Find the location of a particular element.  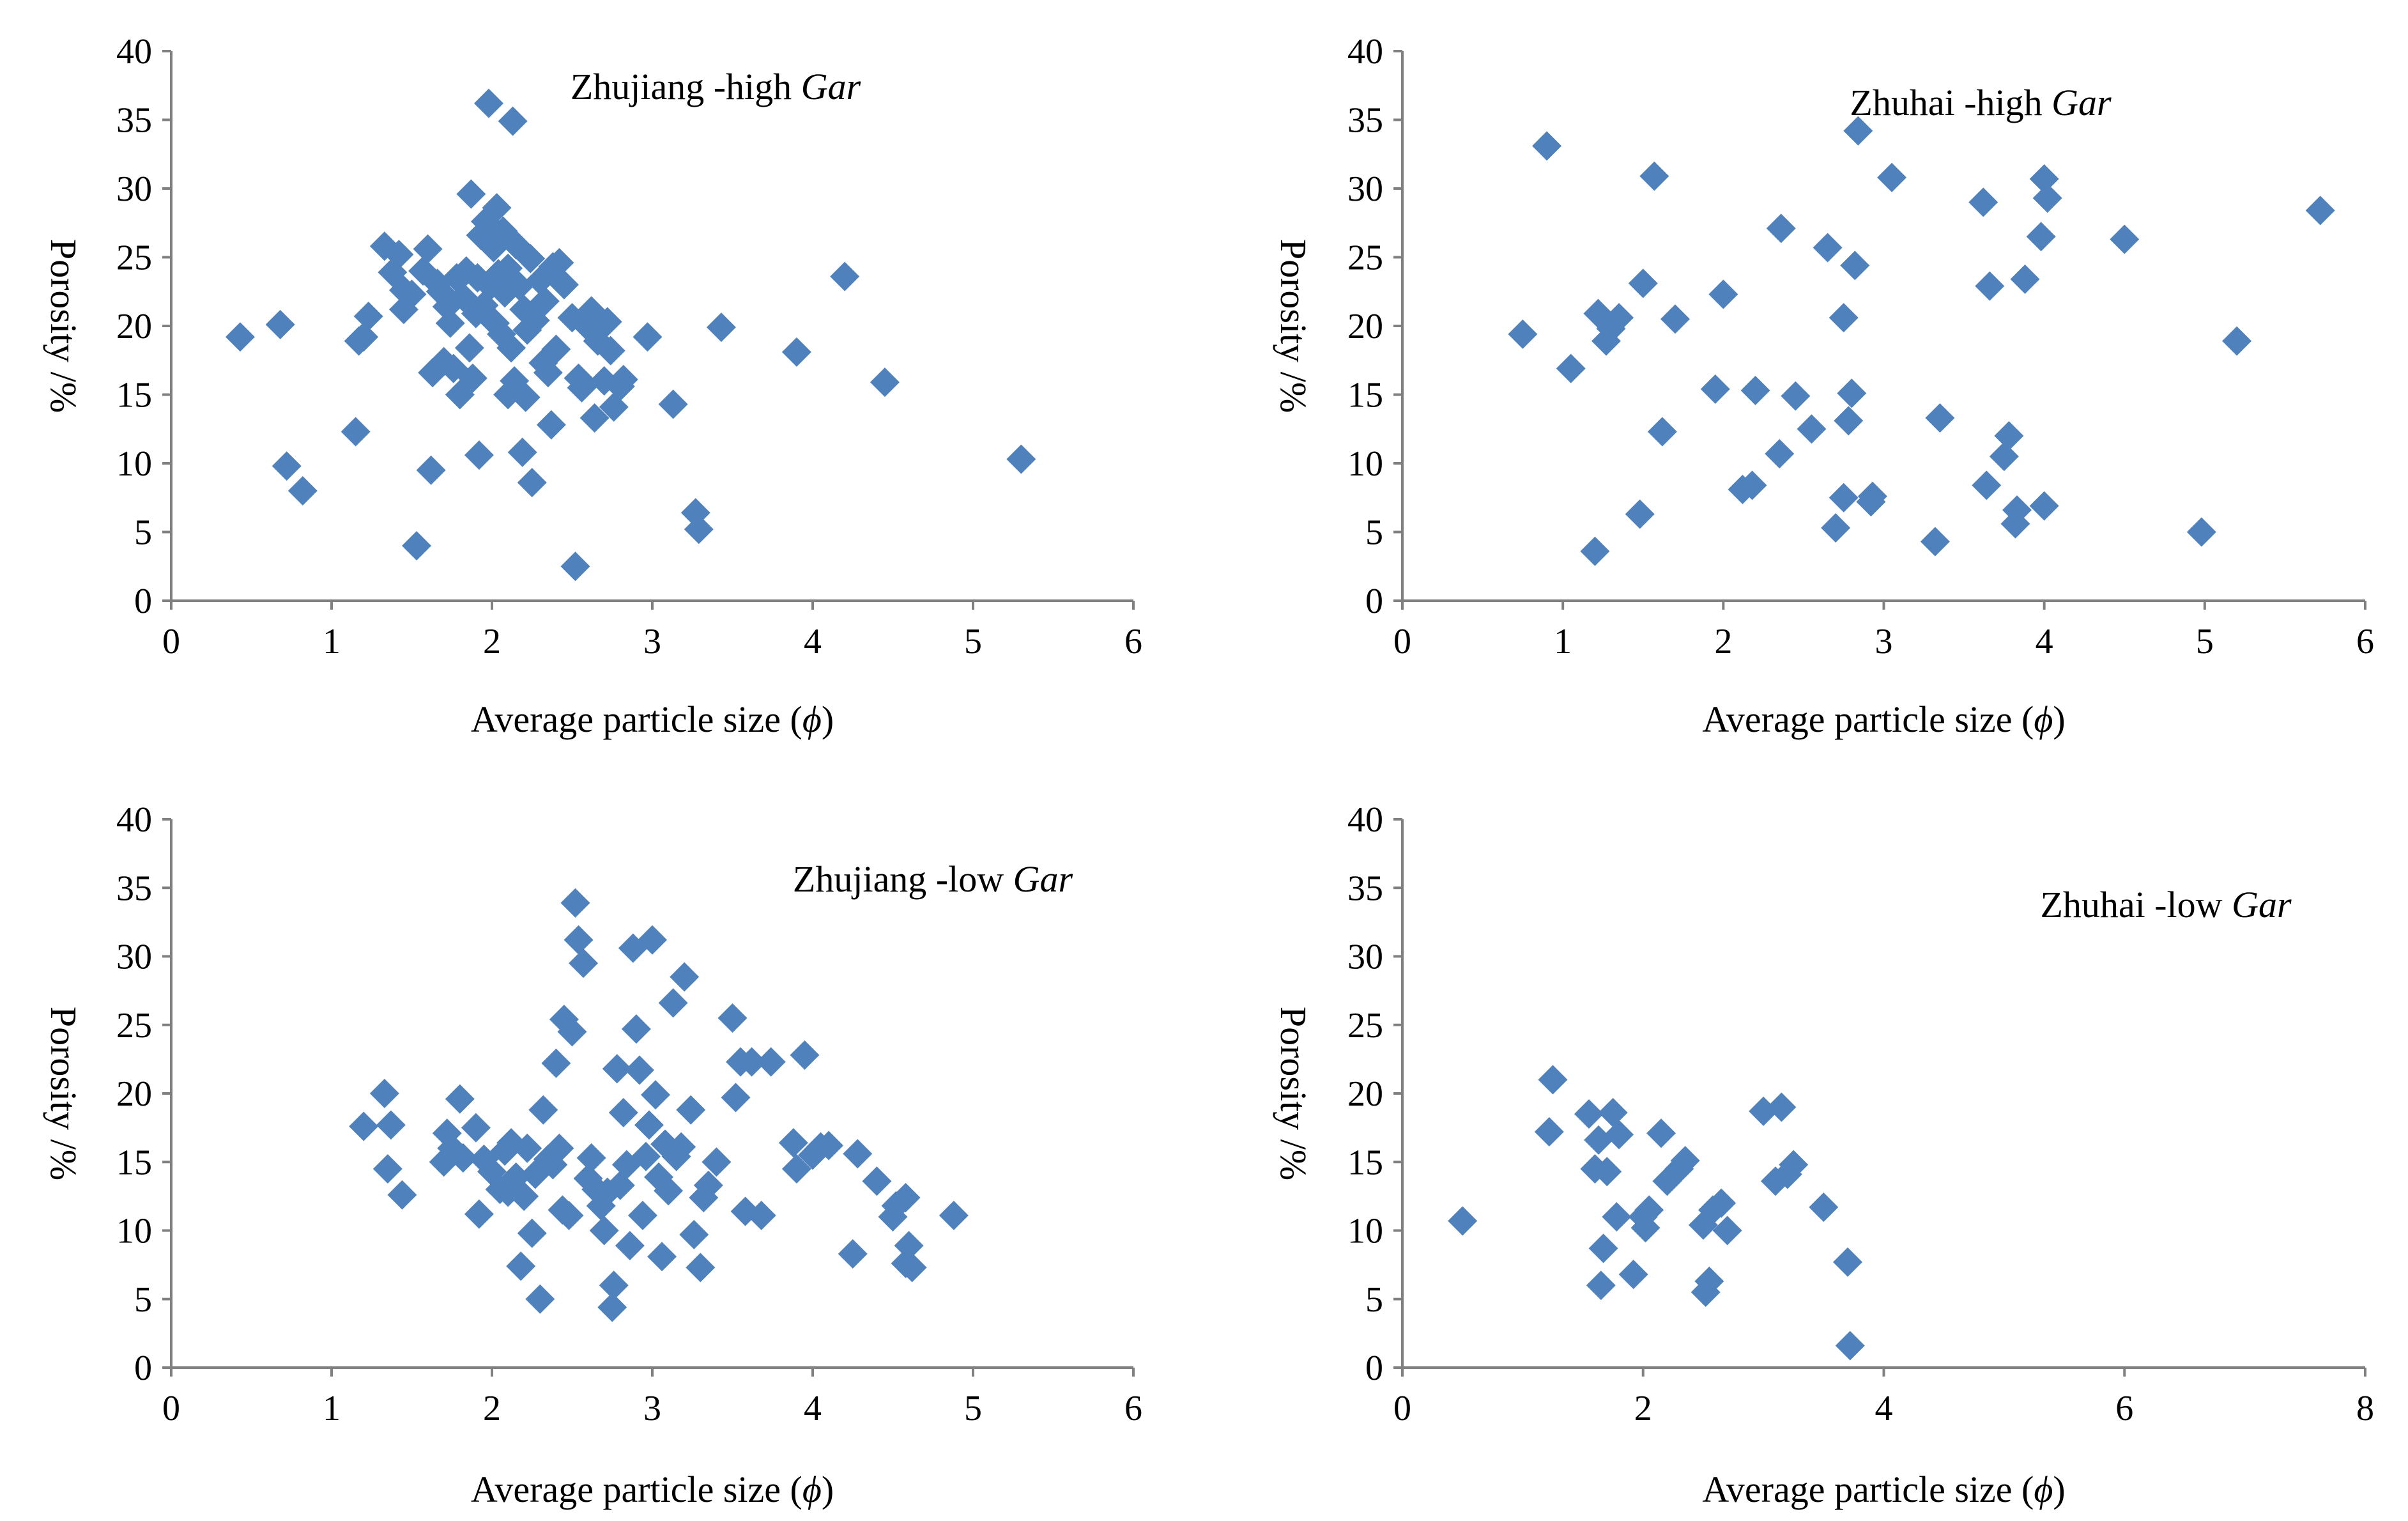

x-axis-title-end: ) is located at coordinates (828, 1489).